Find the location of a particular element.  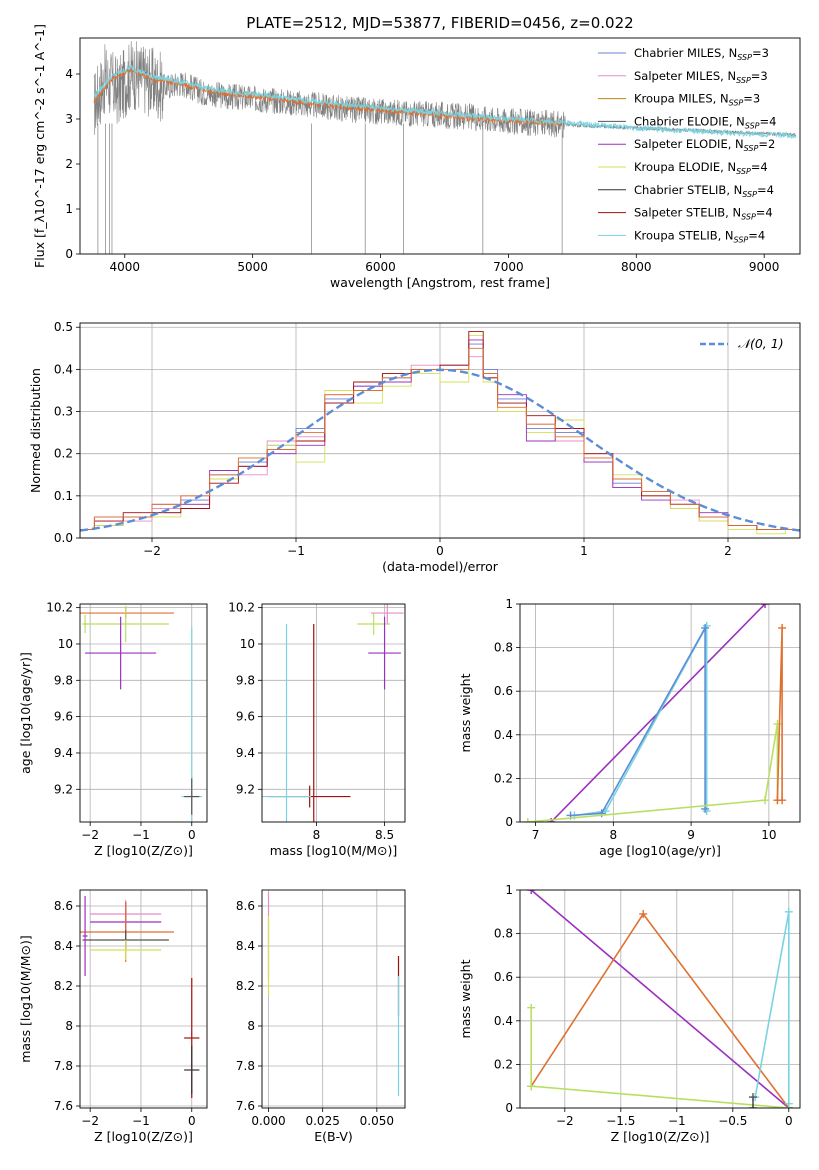

legend-entry: Chabrier MILES, NSSP=3 is located at coordinates (683, 54).